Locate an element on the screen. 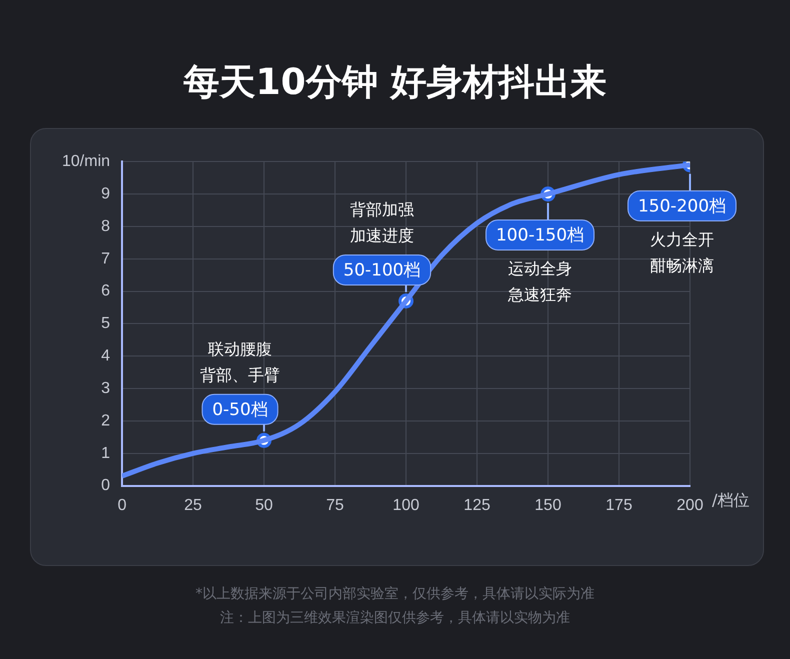 This screenshot has width=790, height=659. y-tick-label: 2 is located at coordinates (105, 421).